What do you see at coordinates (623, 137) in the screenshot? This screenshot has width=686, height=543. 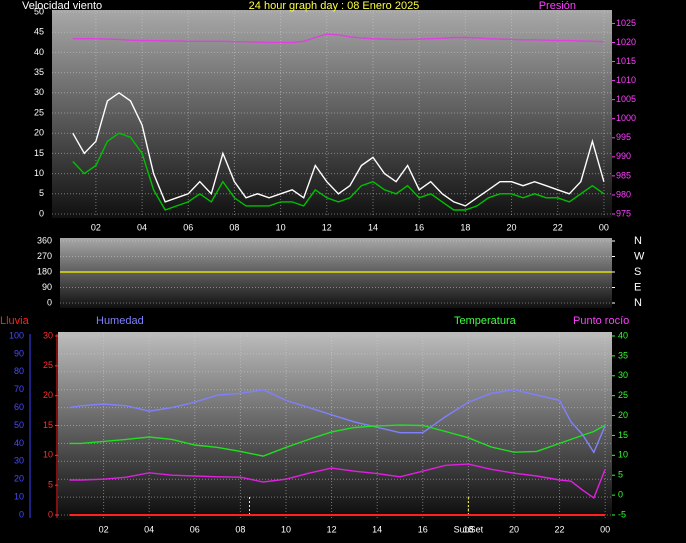 I see `y-tick-label: 995` at bounding box center [623, 137].